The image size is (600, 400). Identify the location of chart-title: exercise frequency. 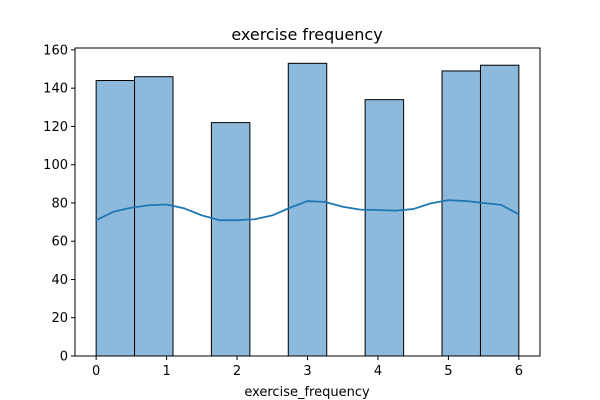
(306, 34).